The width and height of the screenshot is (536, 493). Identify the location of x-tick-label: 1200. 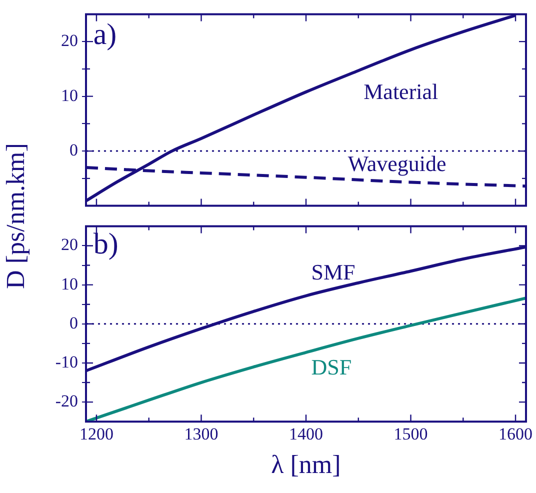
(96, 434).